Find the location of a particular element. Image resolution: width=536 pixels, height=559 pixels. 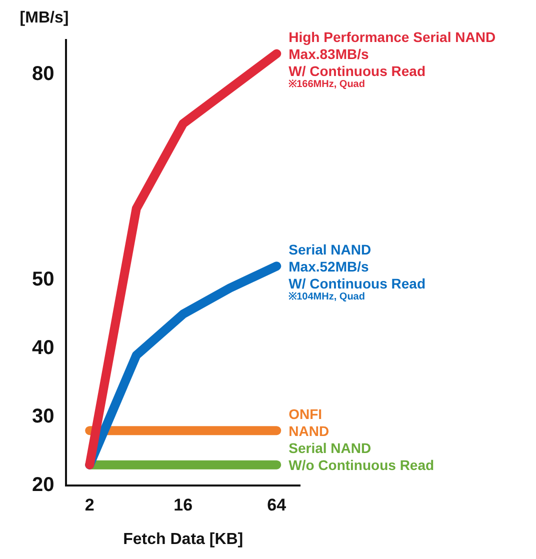

y-tick-label: 40 is located at coordinates (43, 347).